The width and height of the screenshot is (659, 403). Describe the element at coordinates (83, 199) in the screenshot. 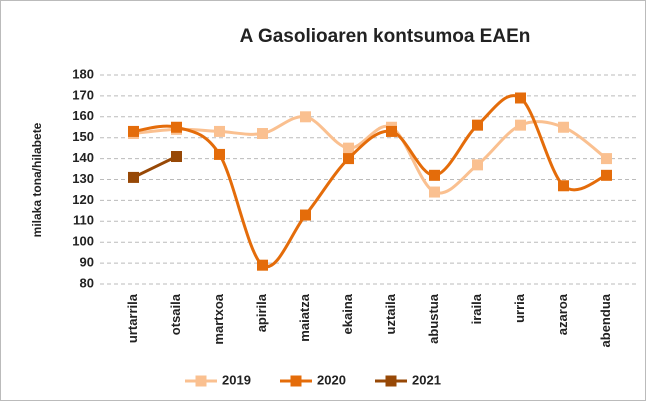

I see `y-tick-label: 120` at that location.